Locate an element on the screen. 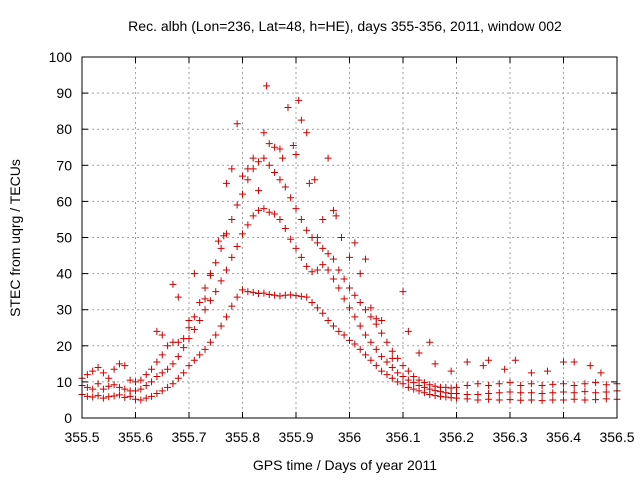  x-tick-label: 356 is located at coordinates (350, 437).